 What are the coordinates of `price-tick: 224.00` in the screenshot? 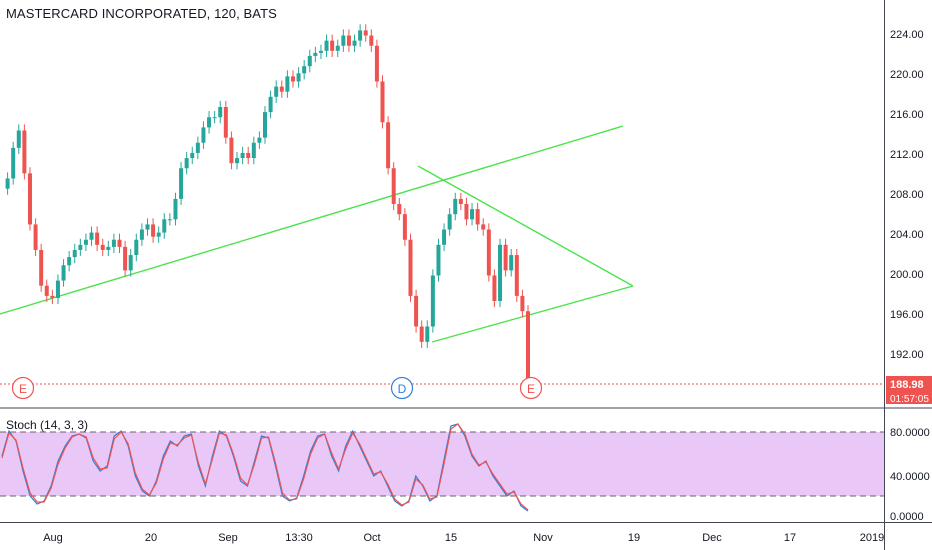 It's located at (907, 35).